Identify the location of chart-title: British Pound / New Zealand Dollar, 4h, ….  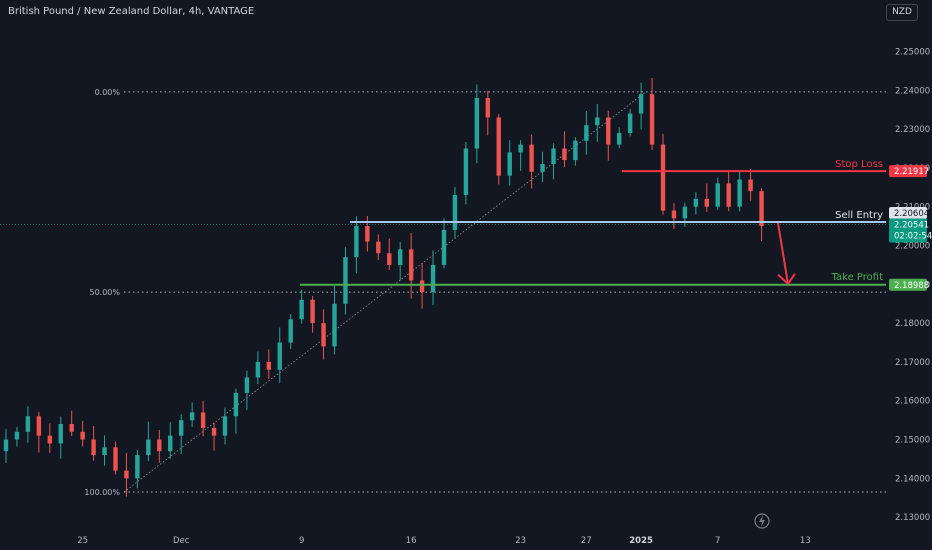
(131, 11).